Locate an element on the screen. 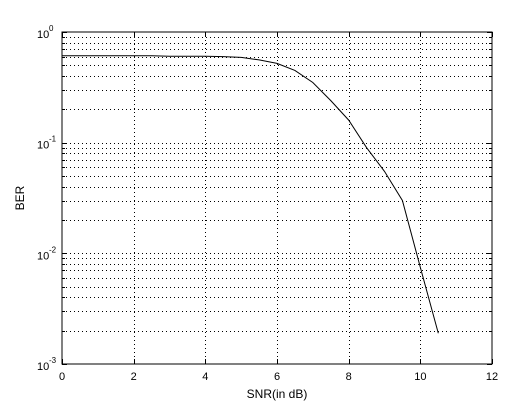  x-tick-label: 6 is located at coordinates (277, 377).